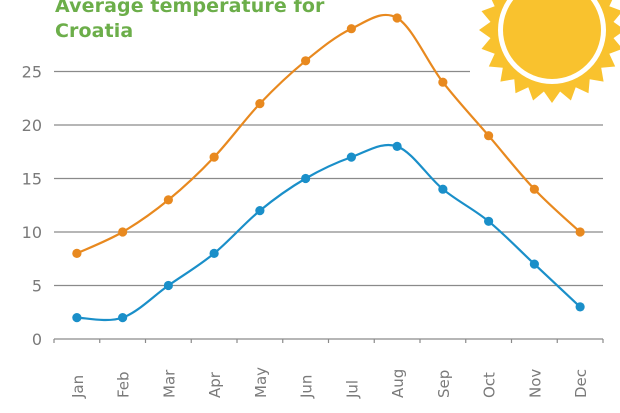 The height and width of the screenshot is (413, 620). I want to click on x-tick-label: Feb, so click(124, 384).